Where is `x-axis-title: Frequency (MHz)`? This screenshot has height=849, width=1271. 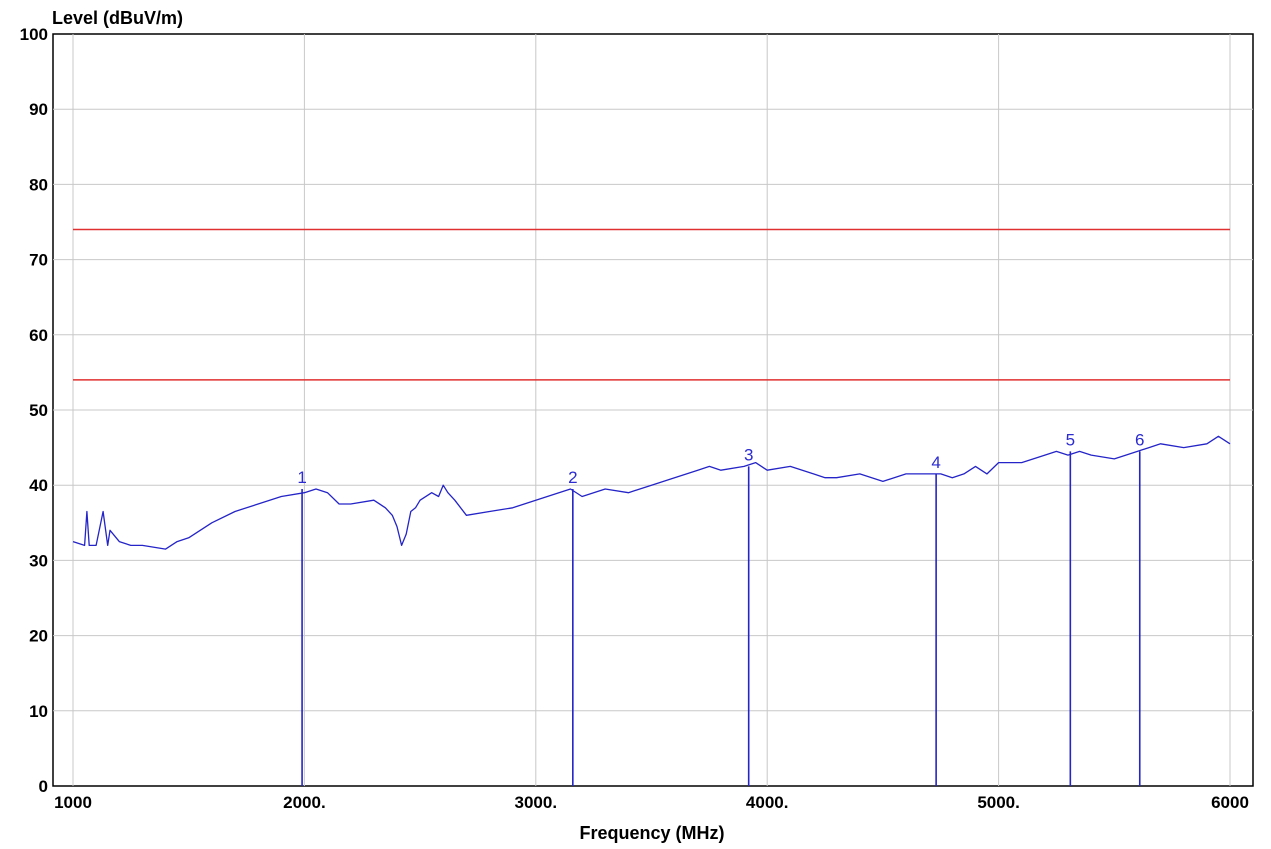 x-axis-title: Frequency (MHz) is located at coordinates (651, 833).